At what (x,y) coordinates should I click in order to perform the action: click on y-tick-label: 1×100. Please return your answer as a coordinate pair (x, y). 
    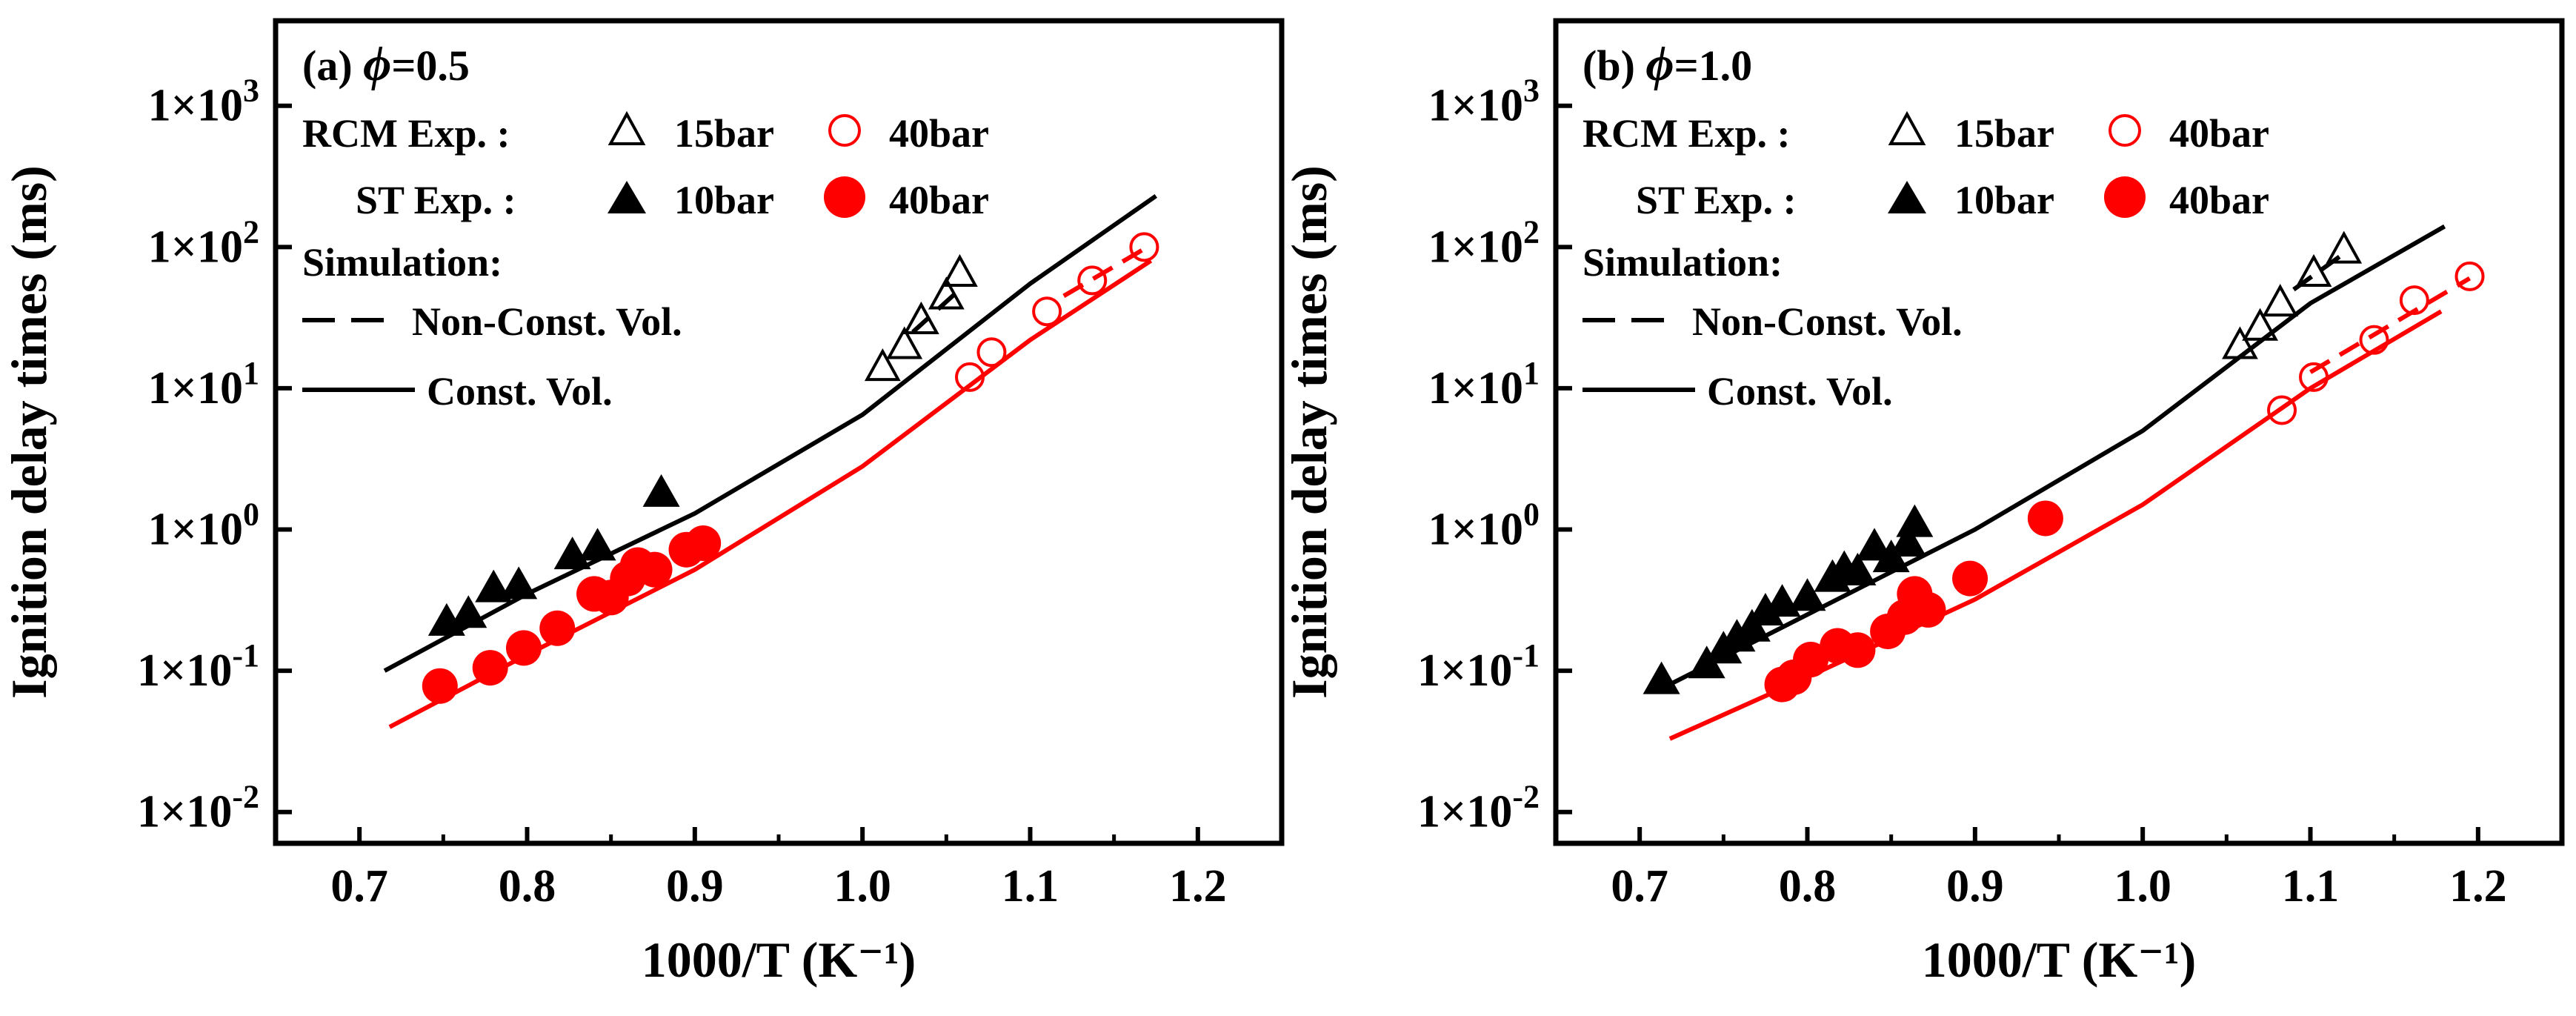
    Looking at the image, I should click on (1484, 526).